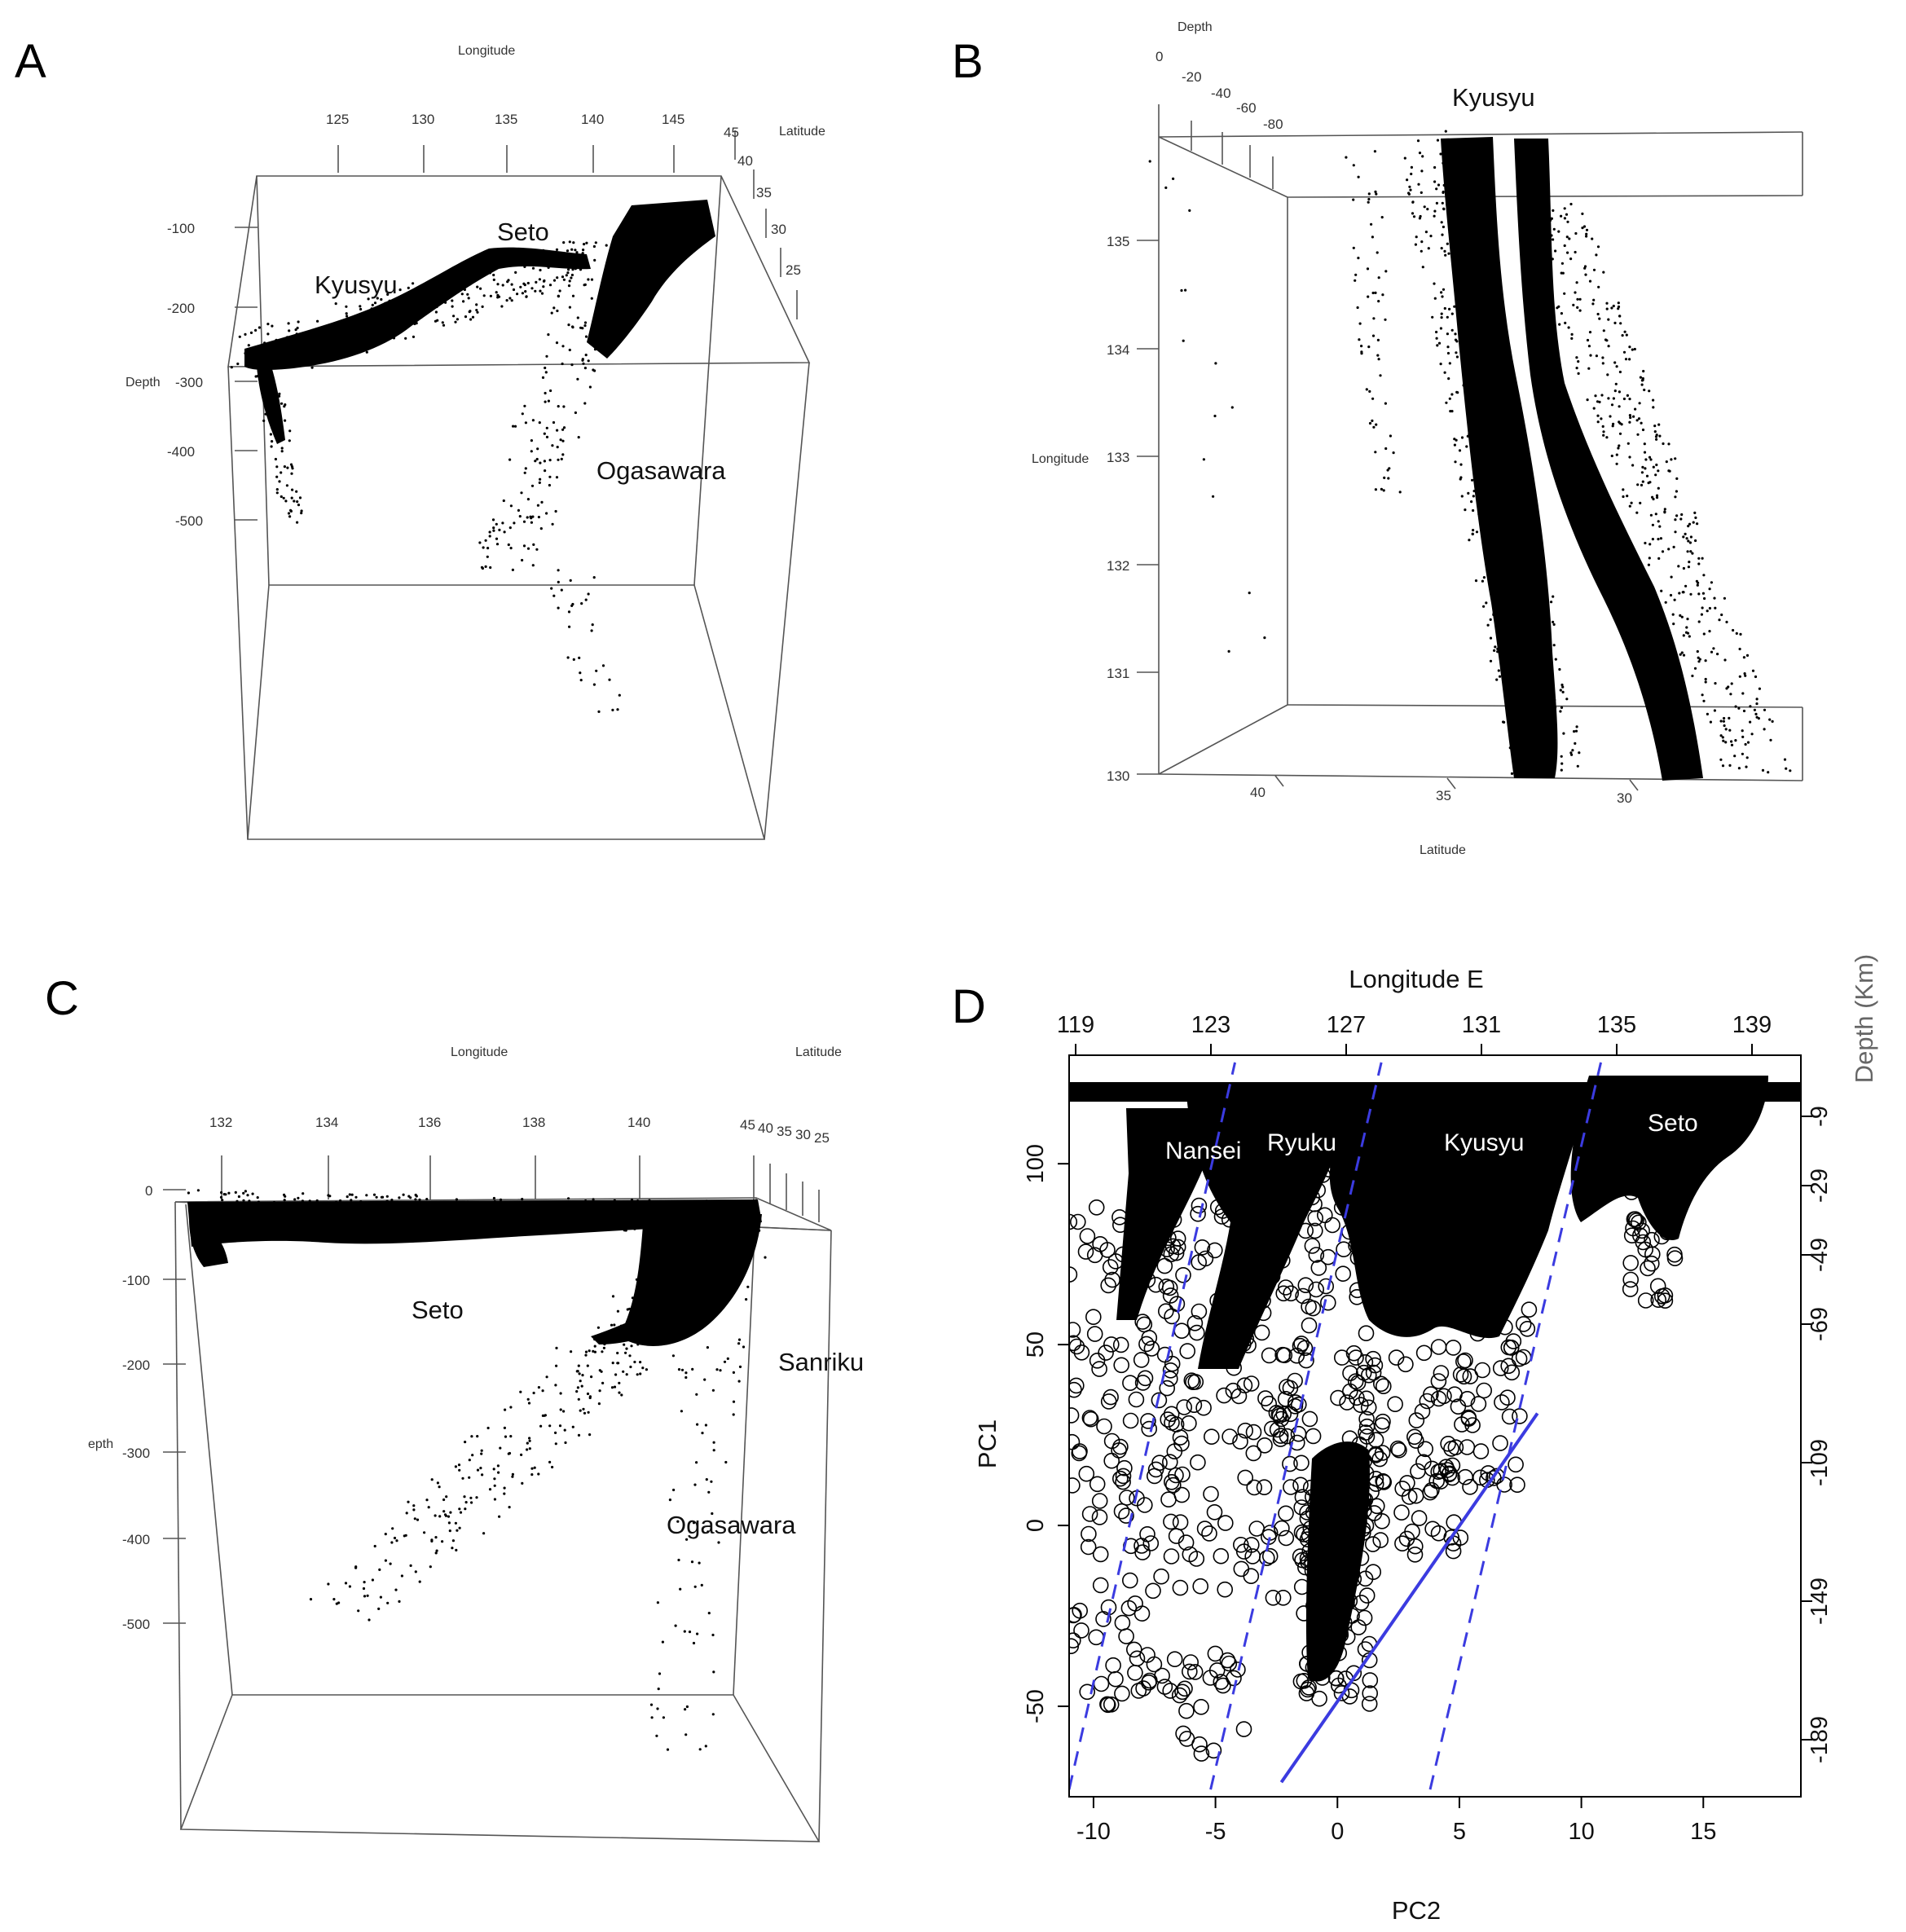 The image size is (1906, 1932). I want to click on panel-a-z-tick: -400, so click(181, 452).